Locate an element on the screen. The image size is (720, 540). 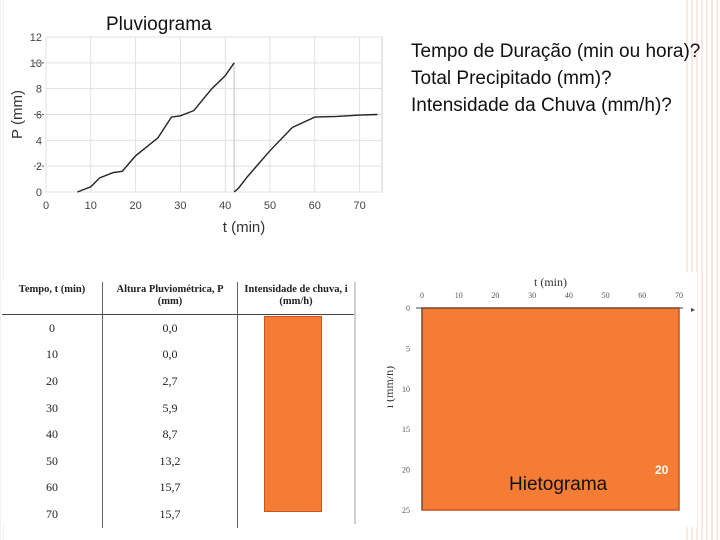
table-row: 20 2,7 is located at coordinates (178, 381).